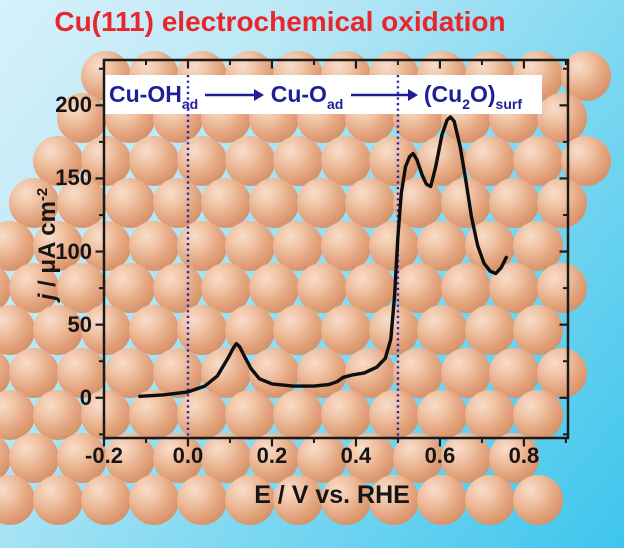 The image size is (624, 548). I want to click on reaction-annotation-box: Cu-OHad Cu-Oad (Cu2O)surf, so click(323, 94).